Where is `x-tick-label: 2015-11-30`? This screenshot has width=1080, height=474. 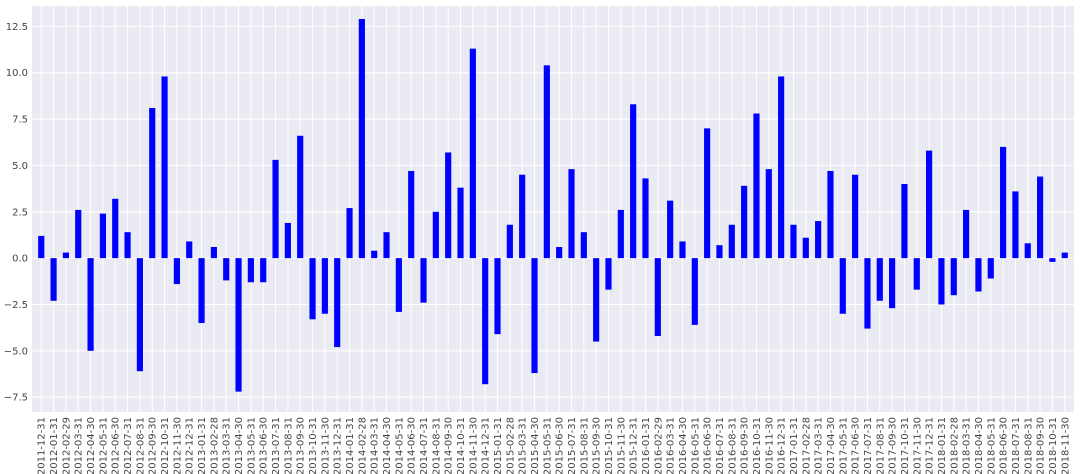 x-tick-label: 2015-11-30 is located at coordinates (621, 445).